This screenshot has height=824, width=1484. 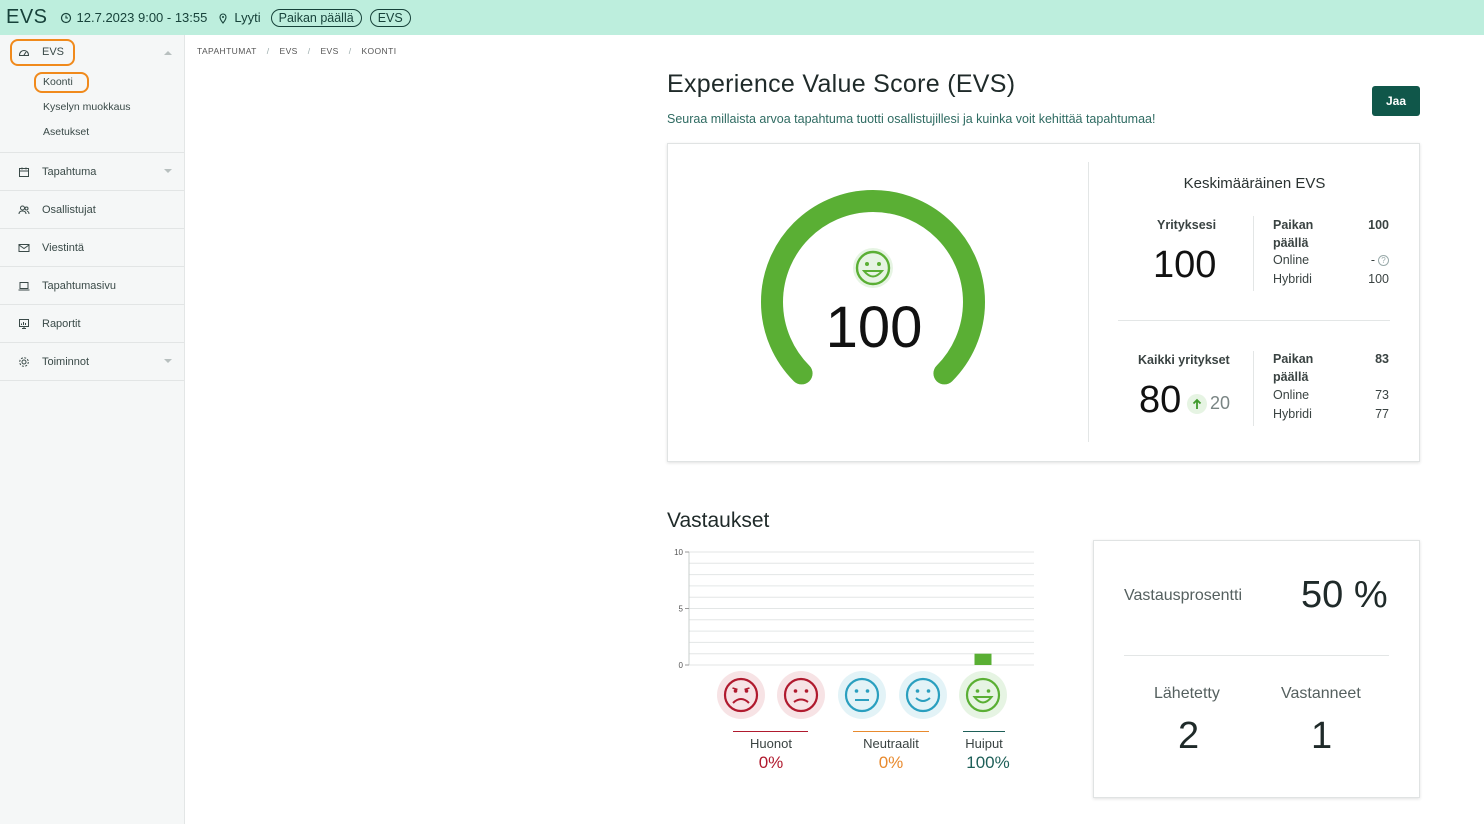 What do you see at coordinates (718, 520) in the screenshot?
I see `responses-title: Vastaukset` at bounding box center [718, 520].